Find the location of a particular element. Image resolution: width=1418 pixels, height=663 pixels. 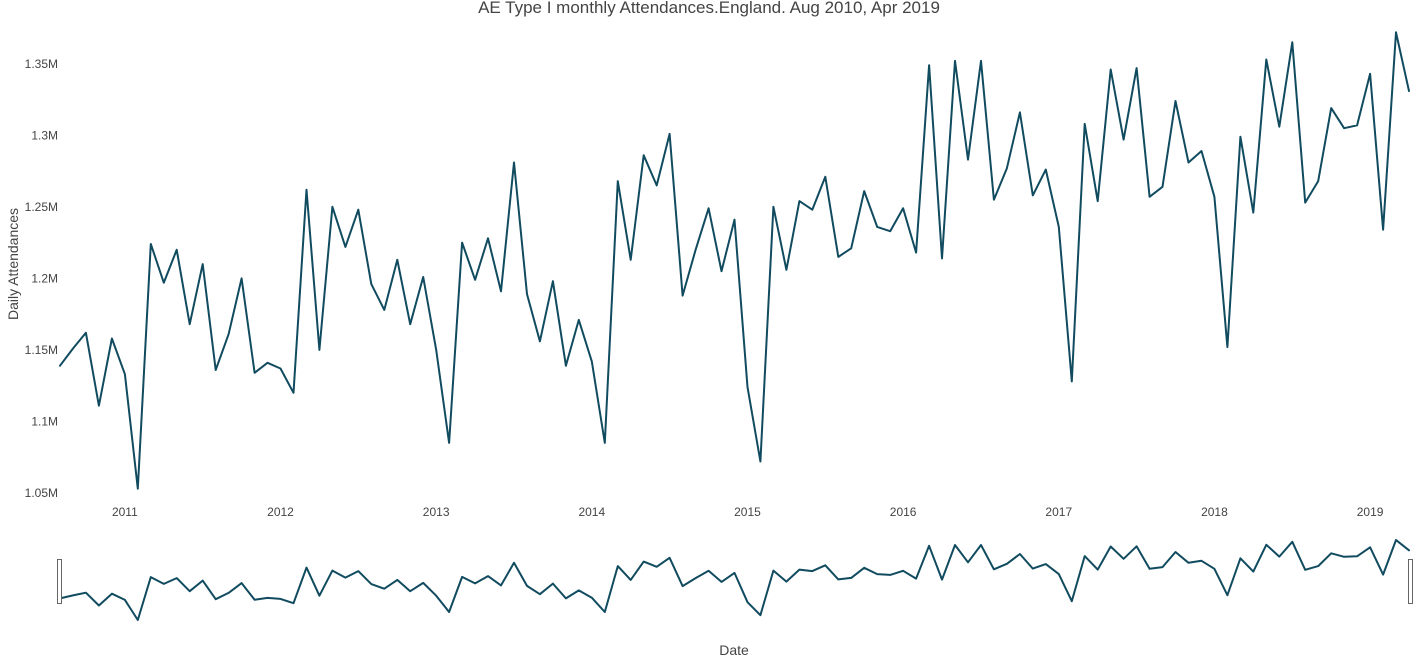

range-slider-right-handle is located at coordinates (1410, 581).